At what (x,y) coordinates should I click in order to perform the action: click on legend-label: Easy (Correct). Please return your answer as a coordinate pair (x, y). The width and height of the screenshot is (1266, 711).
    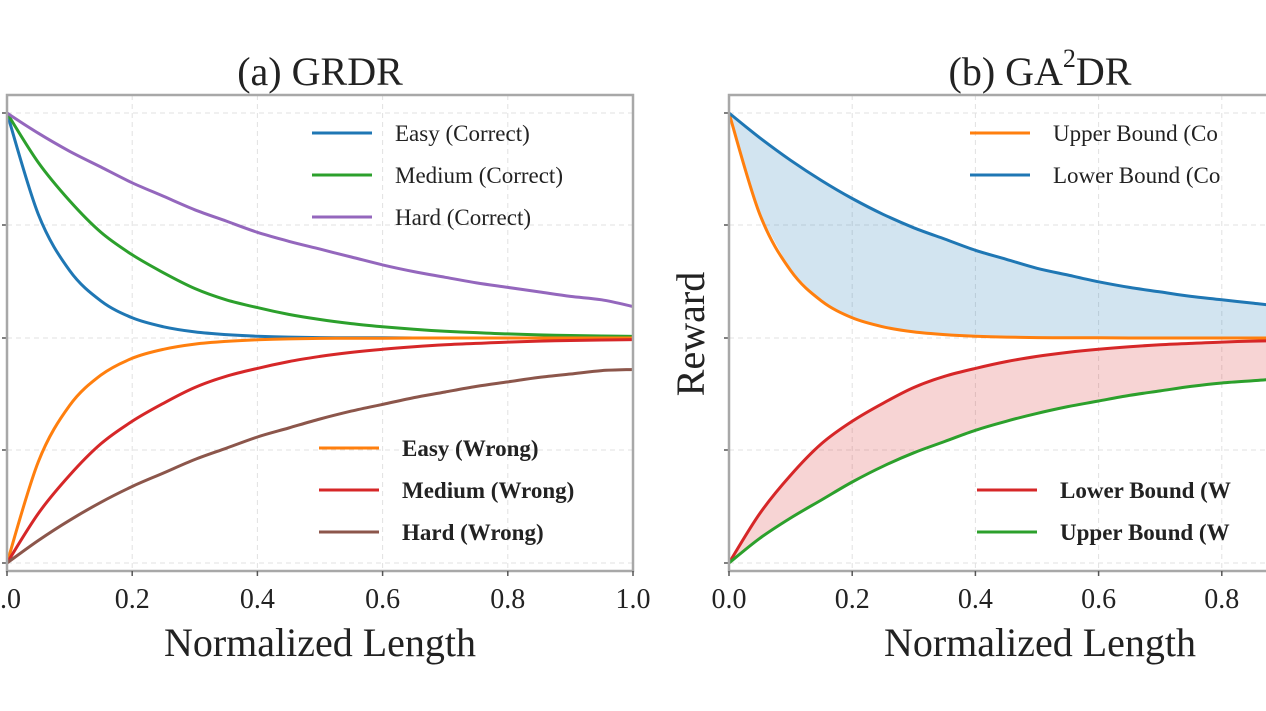
    Looking at the image, I should click on (462, 133).